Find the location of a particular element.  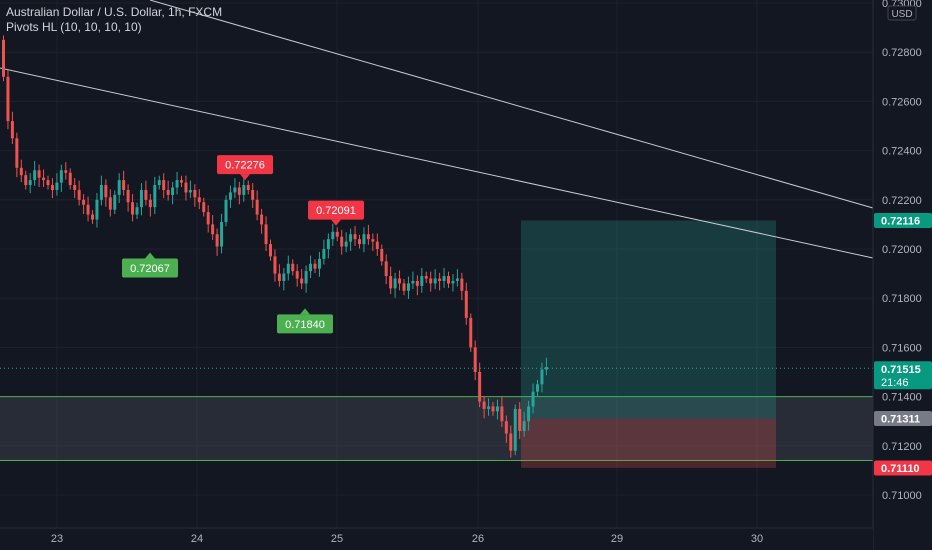

support-zone is located at coordinates (436, 428).